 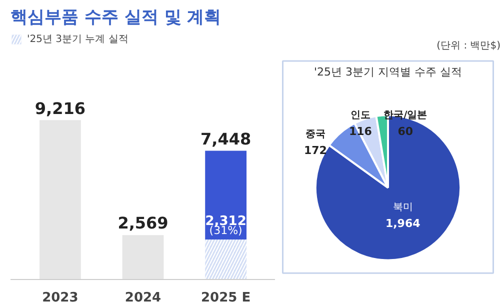 What do you see at coordinates (77, 39) in the screenshot?
I see `legend-label: '25년 3분기 누계 실적` at bounding box center [77, 39].